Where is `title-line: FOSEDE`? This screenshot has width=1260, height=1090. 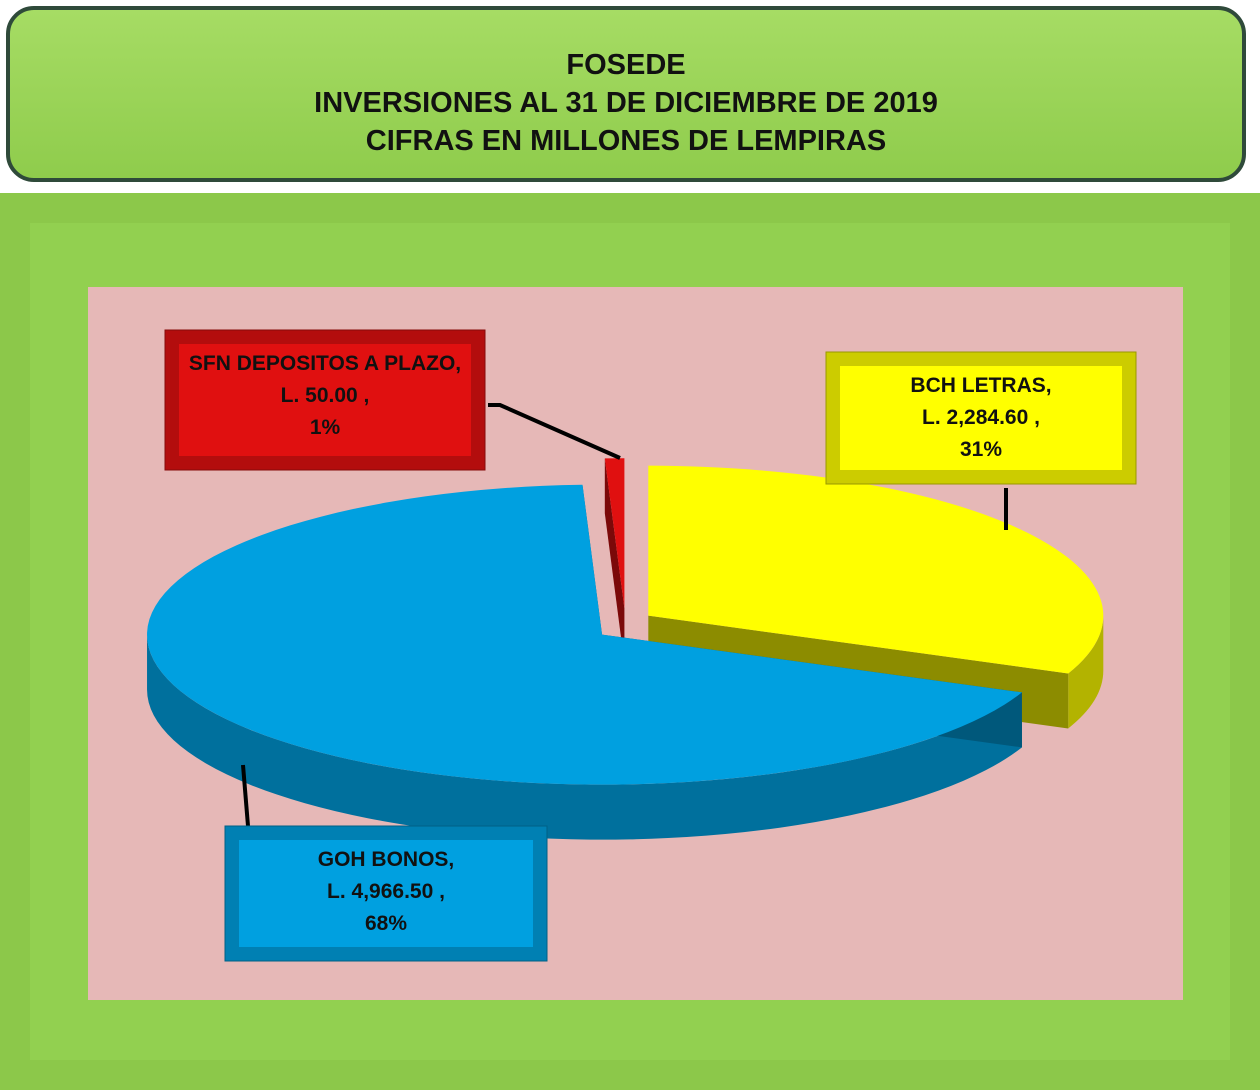
title-line: FOSEDE is located at coordinates (626, 65).